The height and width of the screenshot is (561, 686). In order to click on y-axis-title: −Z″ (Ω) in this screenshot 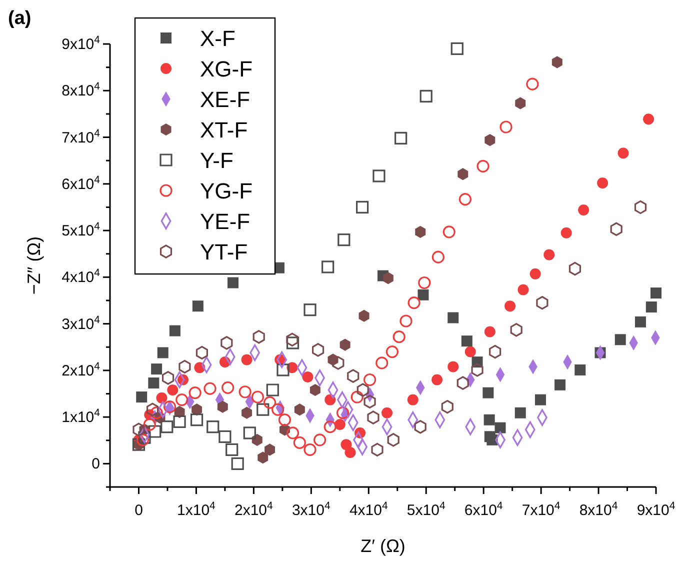, I will do `click(34, 265)`.